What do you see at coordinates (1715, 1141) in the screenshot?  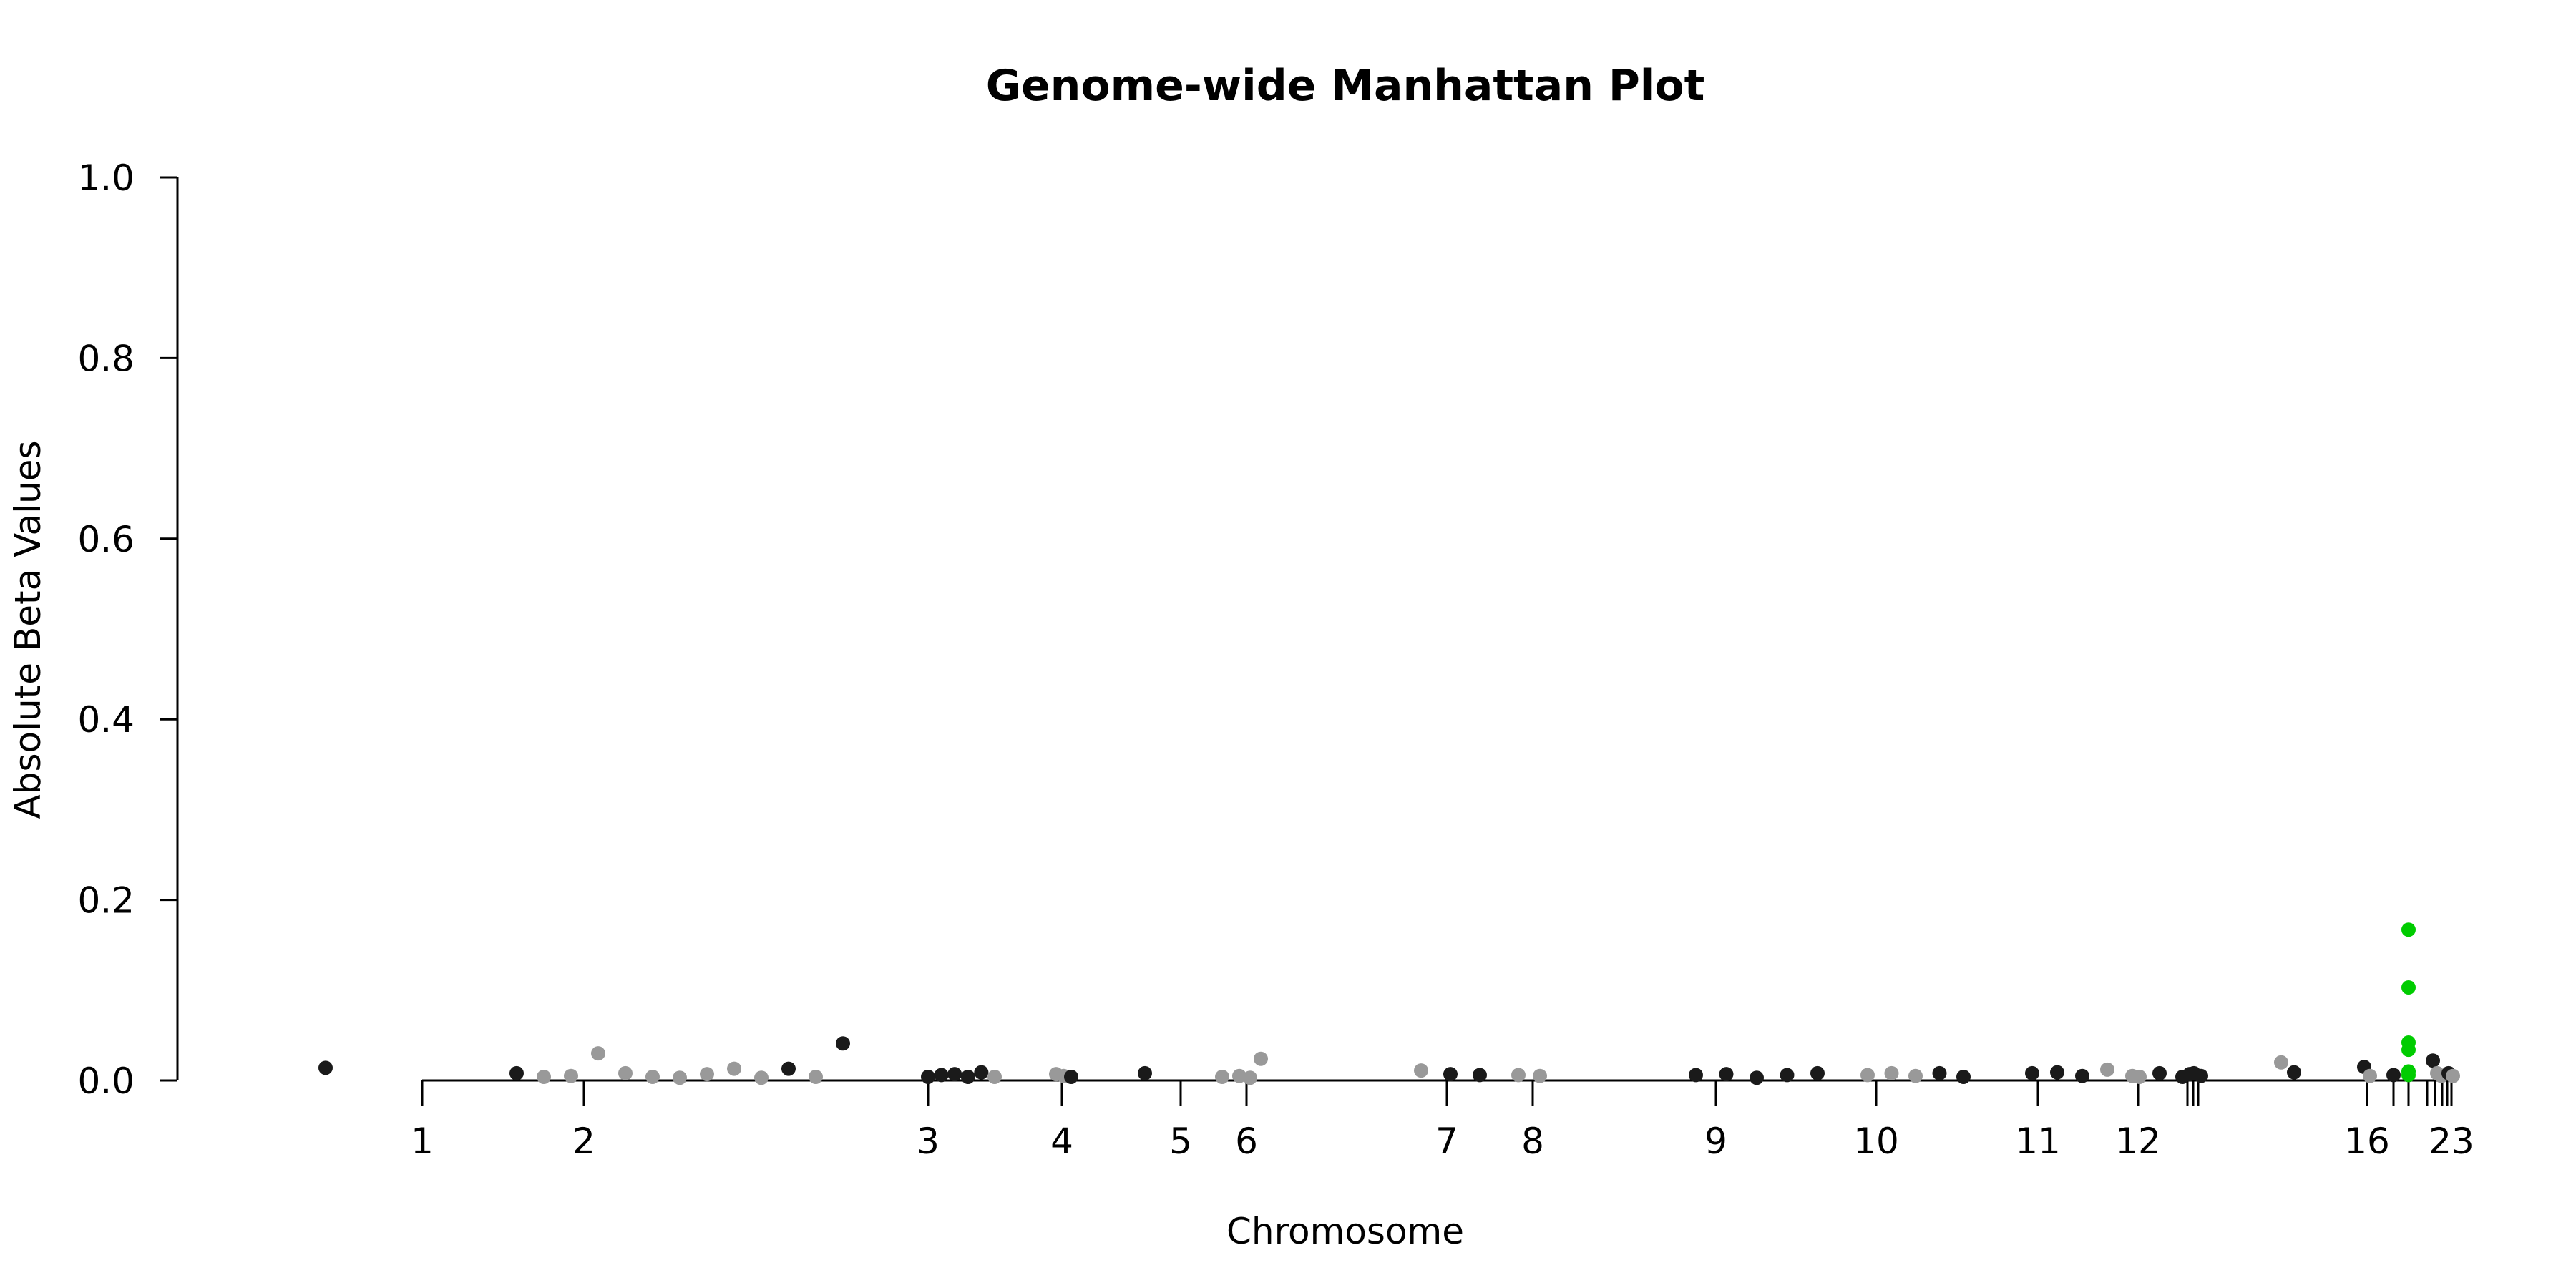 I see `x-tick-label: 9` at bounding box center [1715, 1141].